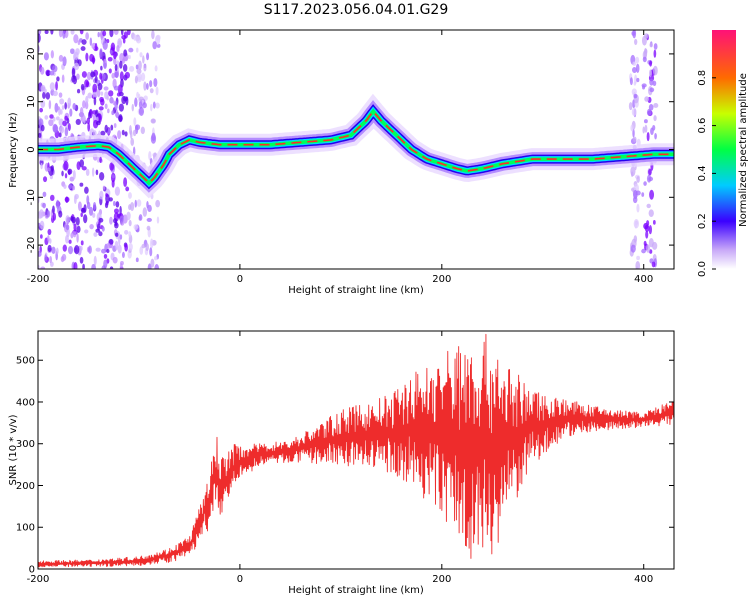  I want to click on colorbar-tick-label: 0.0, so click(702, 269).